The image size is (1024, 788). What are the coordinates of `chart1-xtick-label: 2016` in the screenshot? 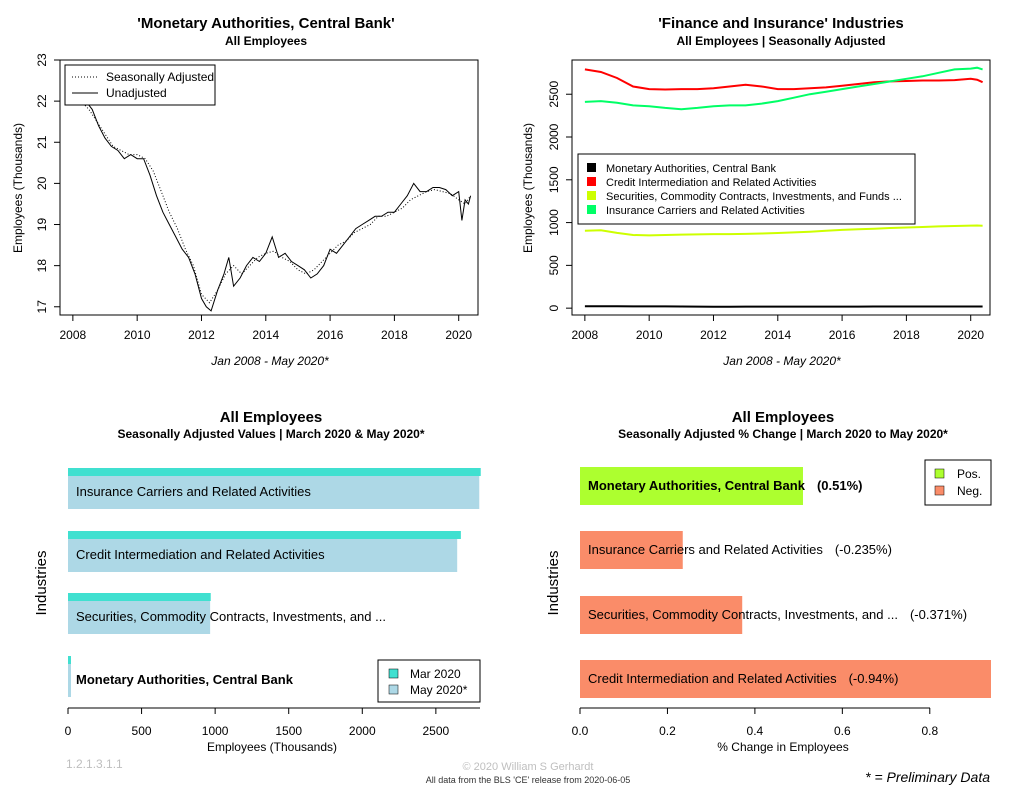 It's located at (330, 335).